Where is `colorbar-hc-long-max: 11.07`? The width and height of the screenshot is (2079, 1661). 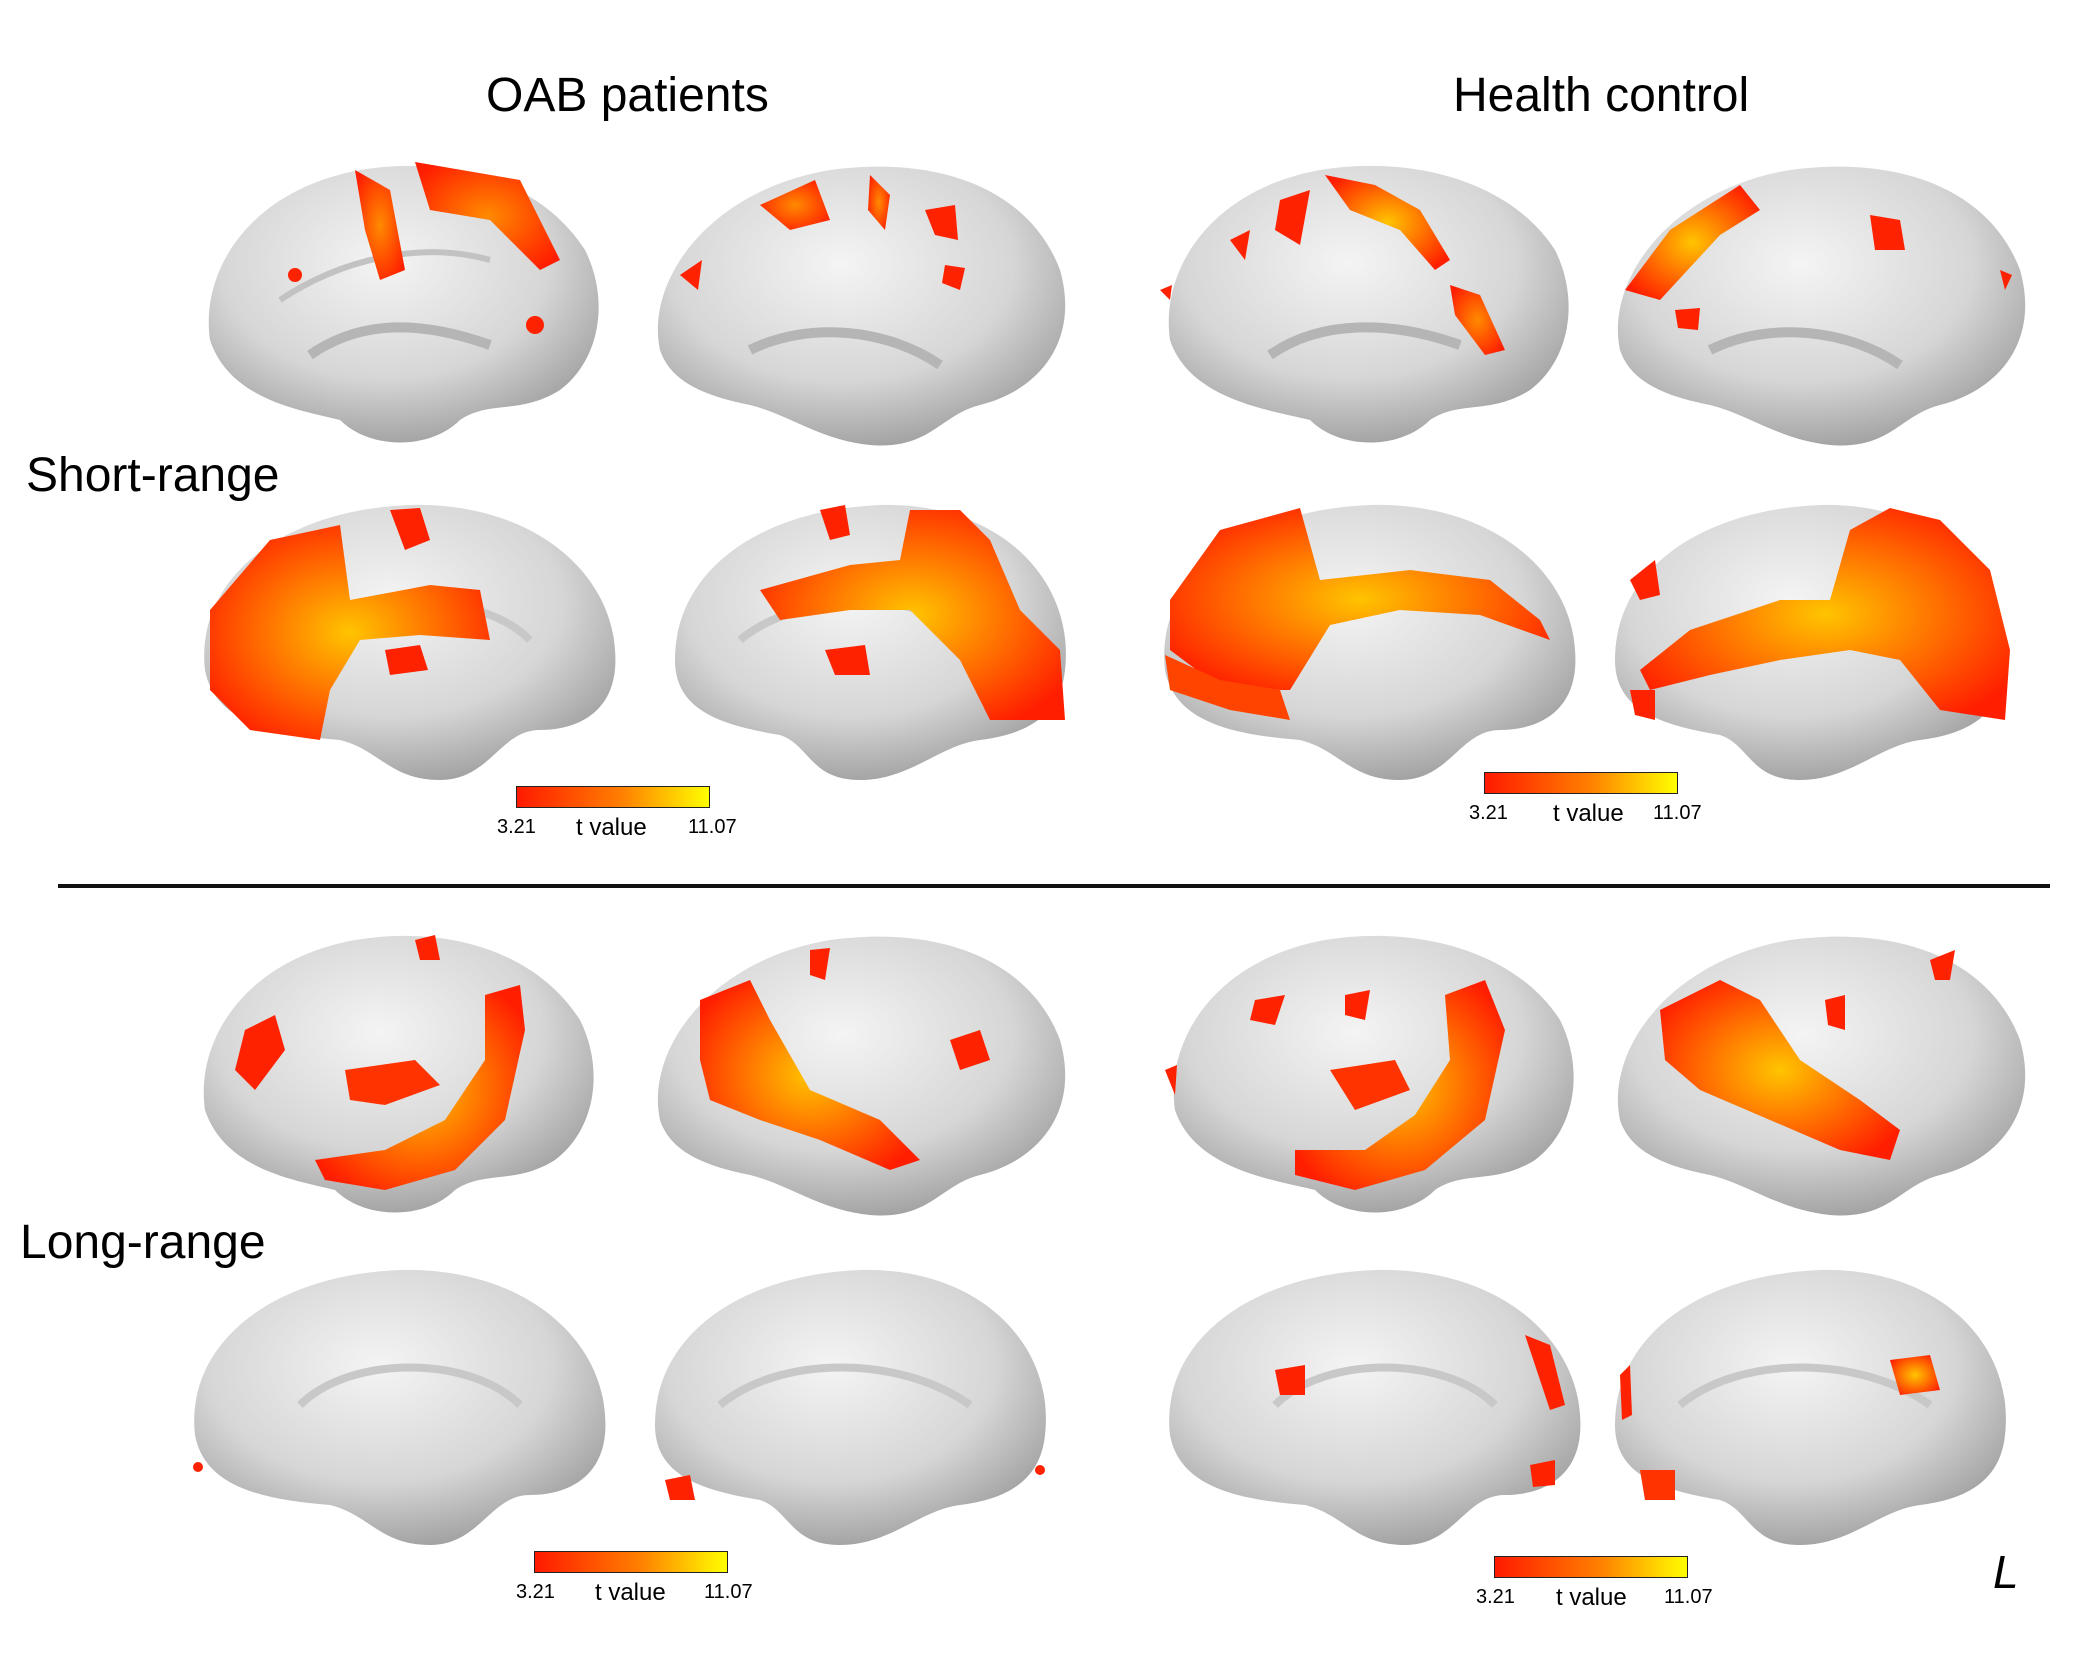 colorbar-hc-long-max: 11.07 is located at coordinates (1688, 1597).